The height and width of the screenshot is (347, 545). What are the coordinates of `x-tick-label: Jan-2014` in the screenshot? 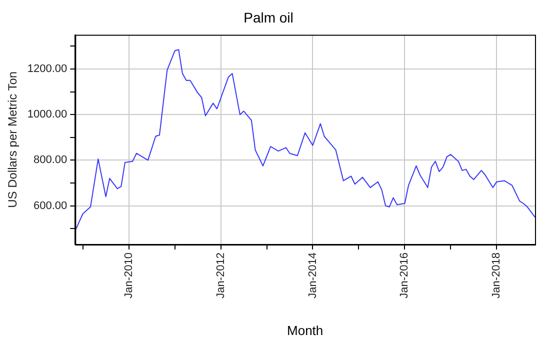 It's located at (312, 275).